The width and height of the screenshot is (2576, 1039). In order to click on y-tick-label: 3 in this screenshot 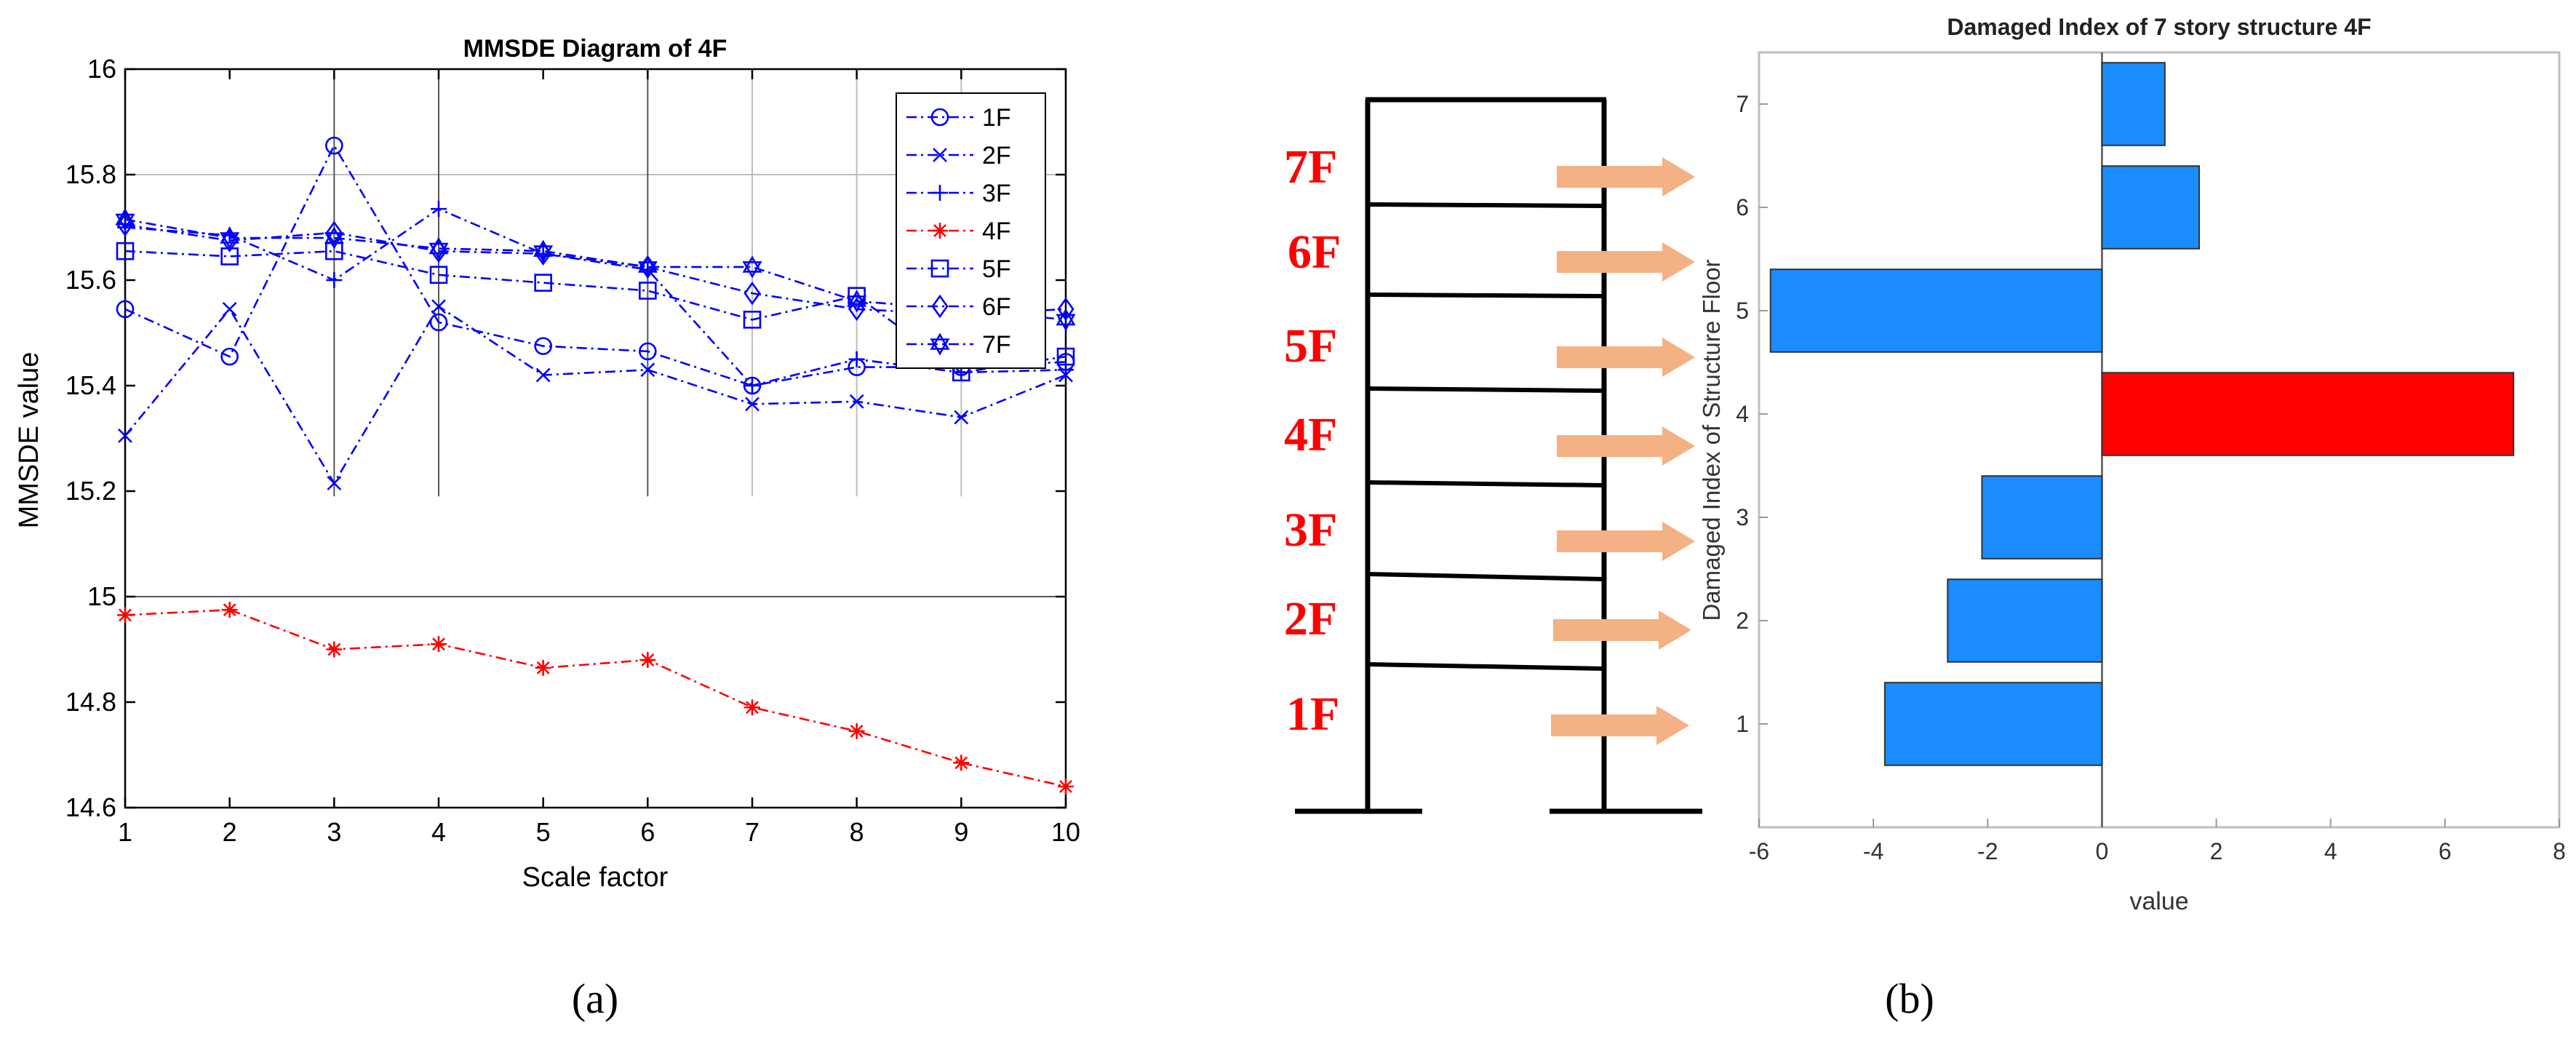, I will do `click(1742, 517)`.